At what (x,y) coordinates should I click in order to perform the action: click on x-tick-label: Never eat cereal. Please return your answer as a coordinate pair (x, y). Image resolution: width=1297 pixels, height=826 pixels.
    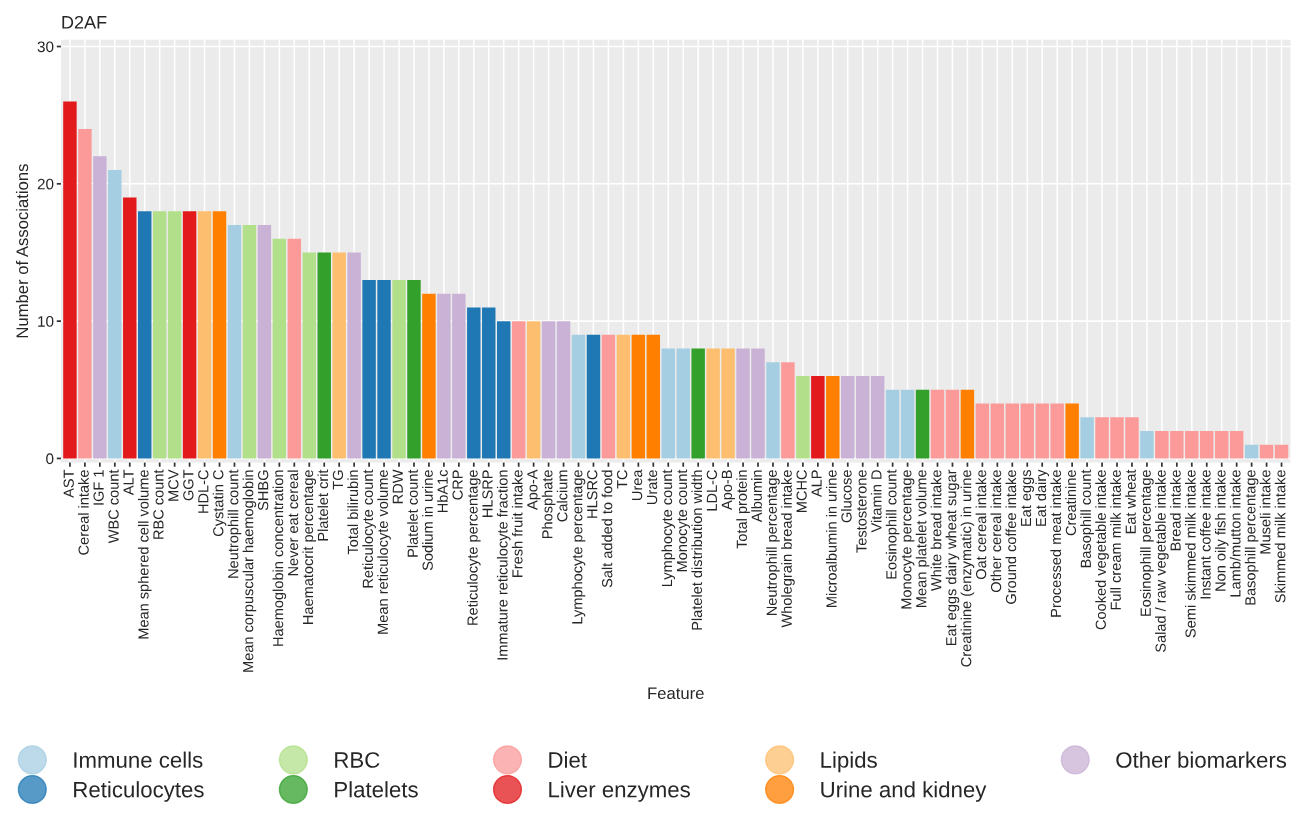
    Looking at the image, I should click on (293, 523).